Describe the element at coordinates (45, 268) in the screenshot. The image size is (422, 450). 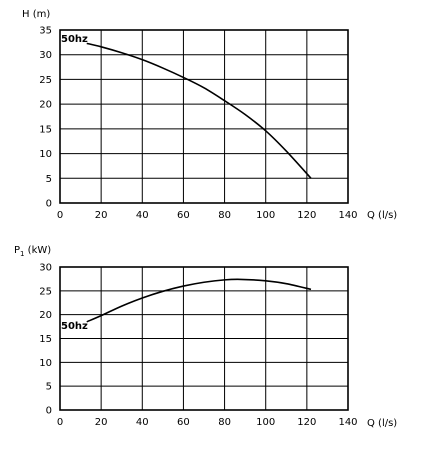
I see `power-y-tick-30: 30` at that location.